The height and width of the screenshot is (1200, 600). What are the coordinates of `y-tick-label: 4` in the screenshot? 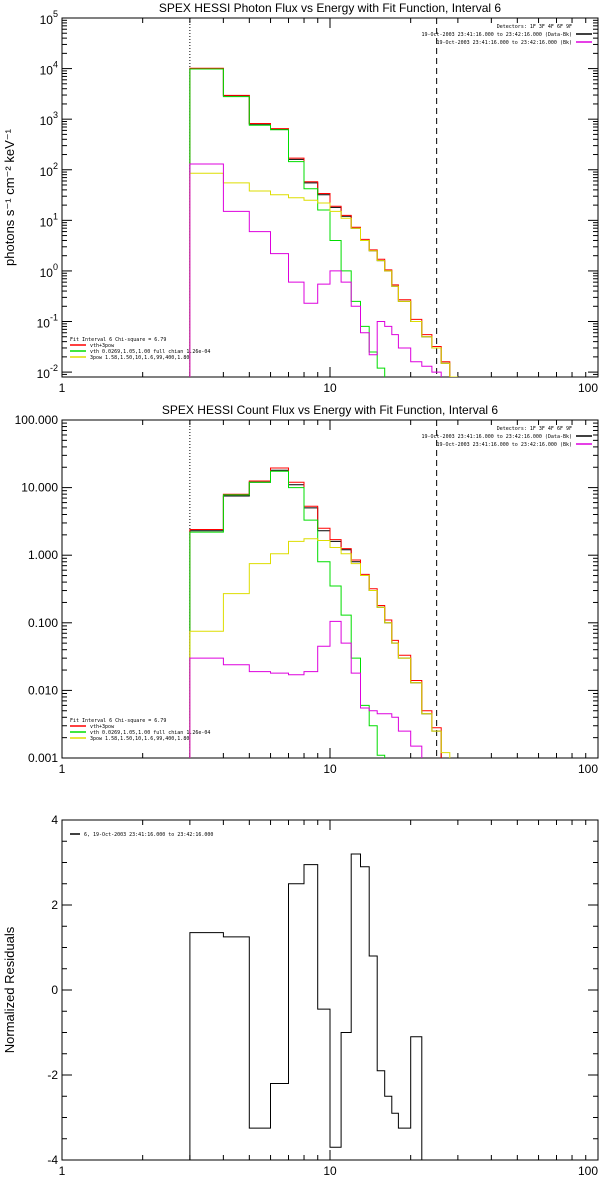 It's located at (54, 820).